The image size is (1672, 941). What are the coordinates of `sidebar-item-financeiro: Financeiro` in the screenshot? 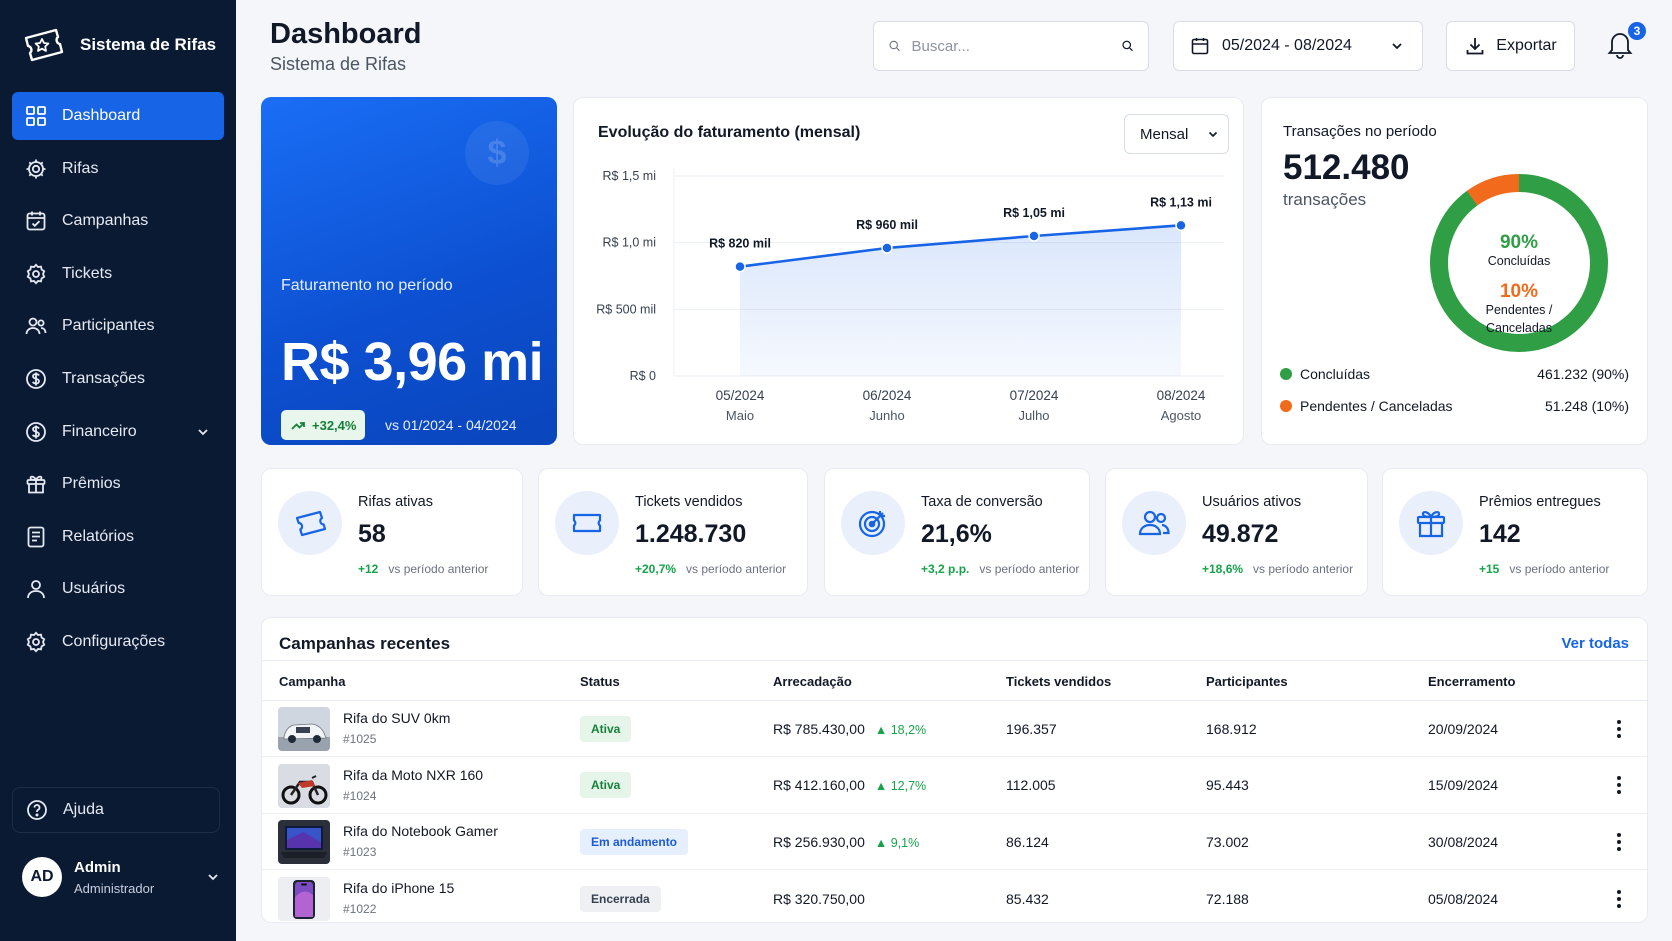 It's located at (118, 432).